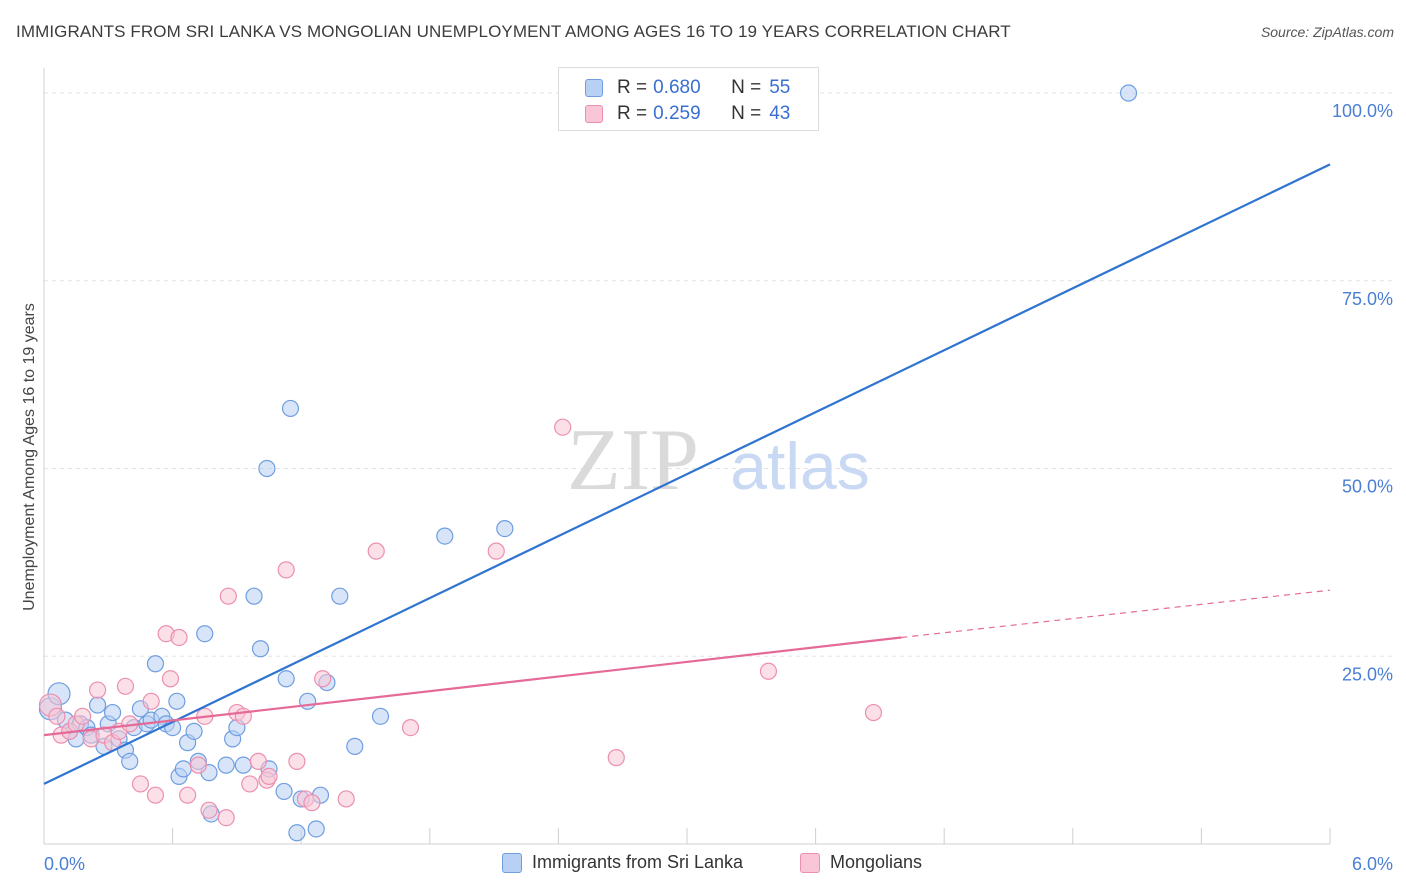  I want to click on legend-r-value: 0.259, so click(677, 113).